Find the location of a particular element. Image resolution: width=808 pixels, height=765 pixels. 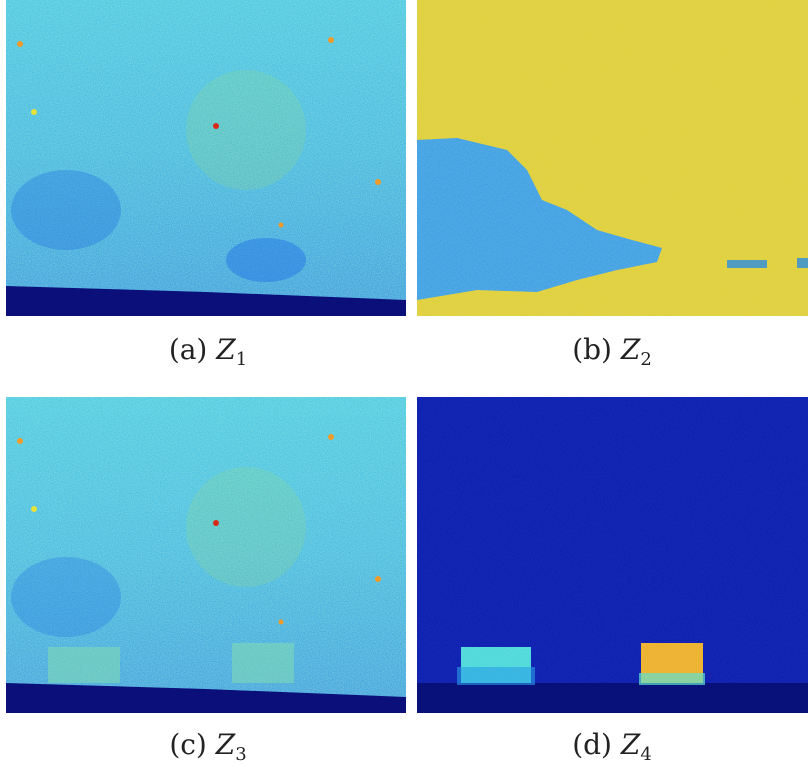

caption-b: (b) Z2 is located at coordinates (609, 352).